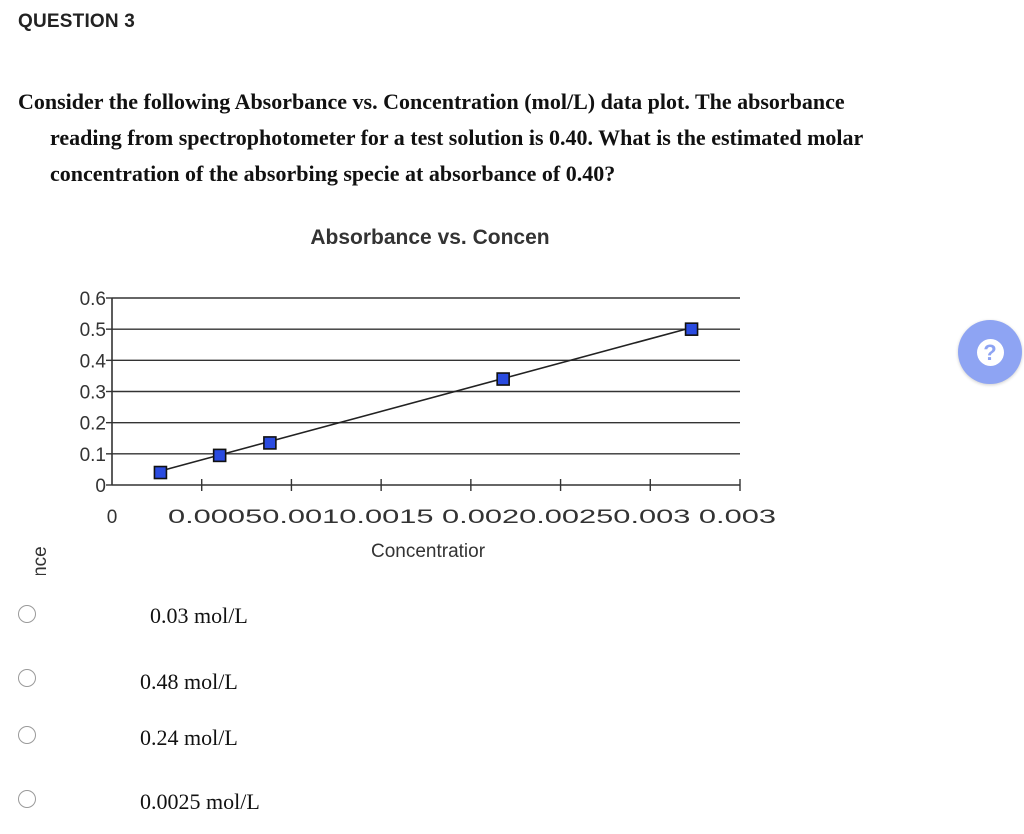 The image size is (1024, 834). What do you see at coordinates (93, 455) in the screenshot?
I see `y-tick-label: 0.1` at bounding box center [93, 455].